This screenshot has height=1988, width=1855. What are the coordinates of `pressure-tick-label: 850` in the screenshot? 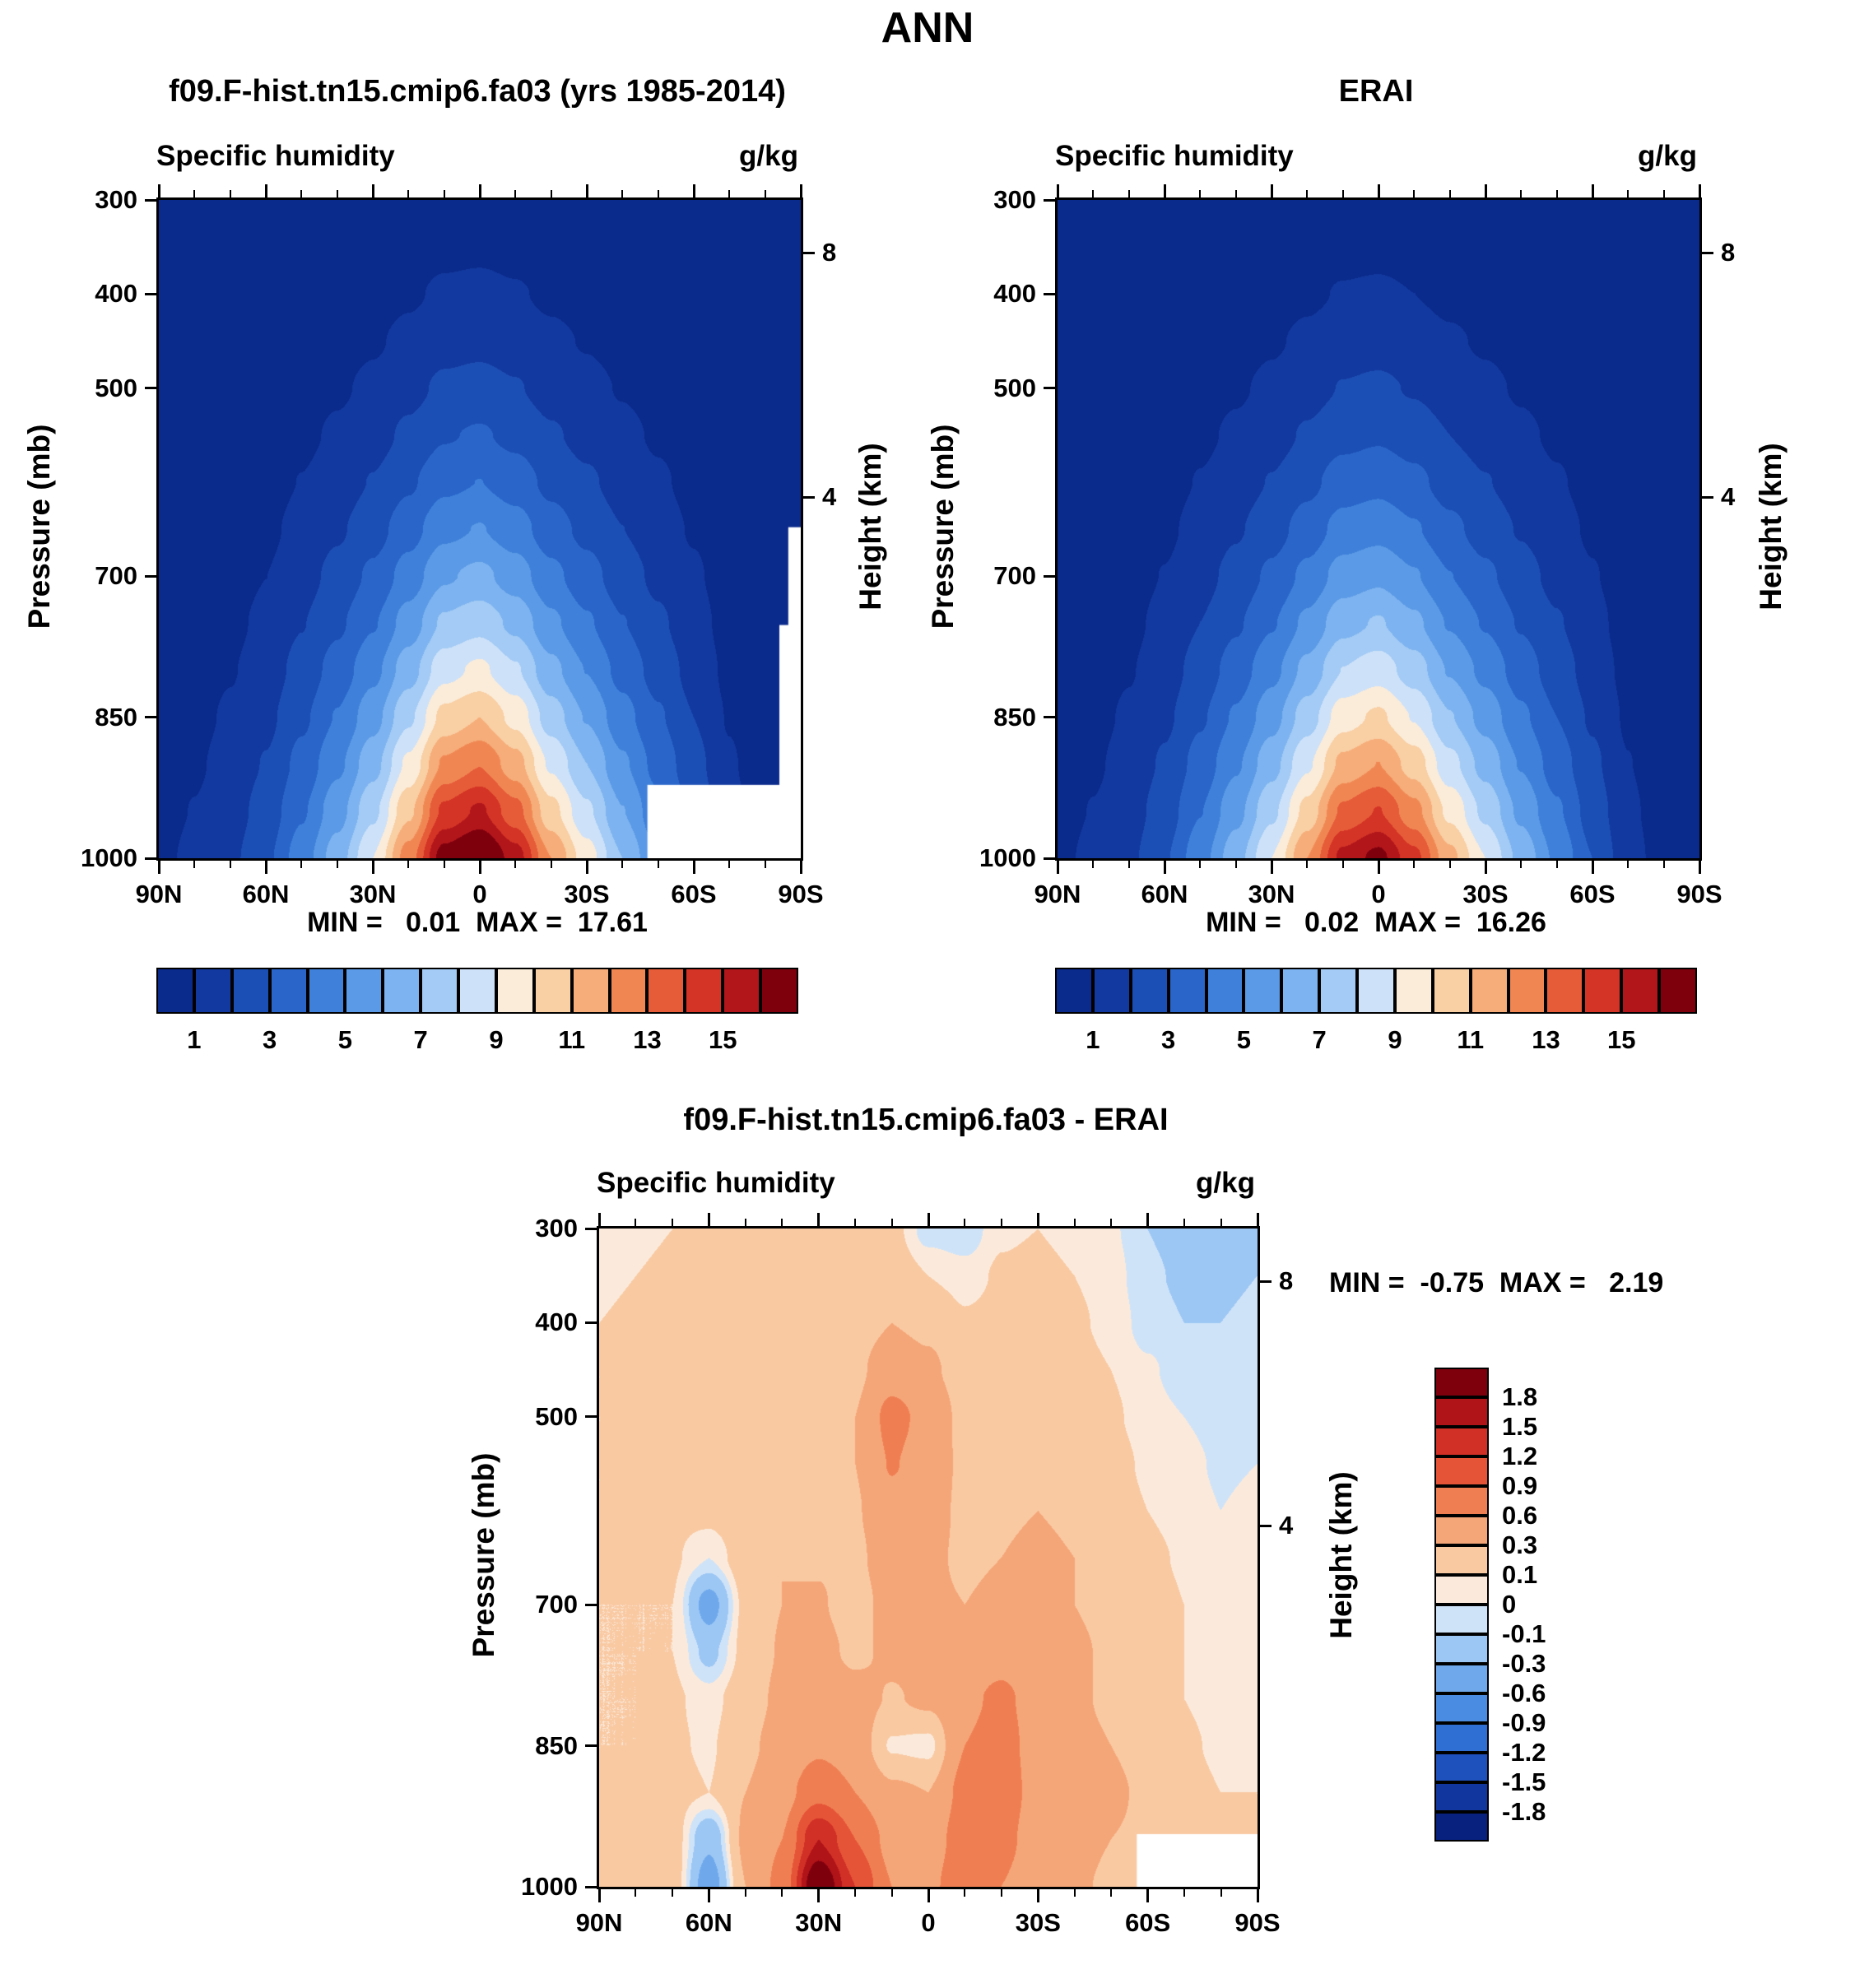 It's located at (116, 717).